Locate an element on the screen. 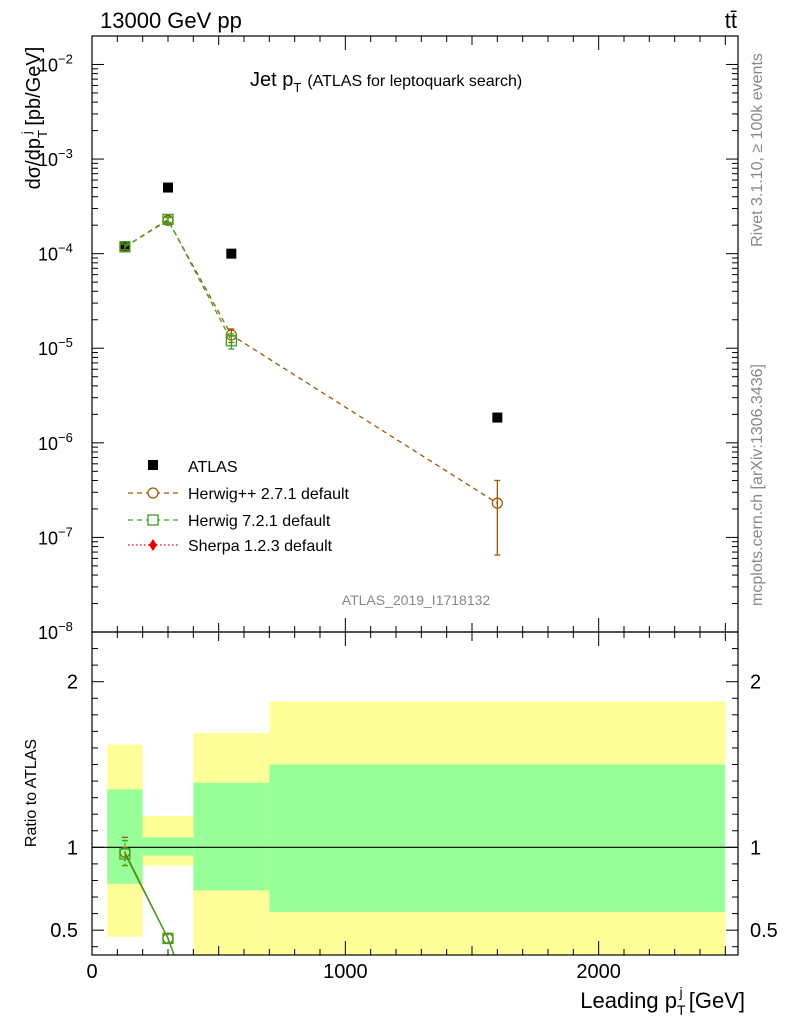 This screenshot has width=786, height=1024. analysis-id: ATLAS_2019_I1718132 is located at coordinates (416, 600).